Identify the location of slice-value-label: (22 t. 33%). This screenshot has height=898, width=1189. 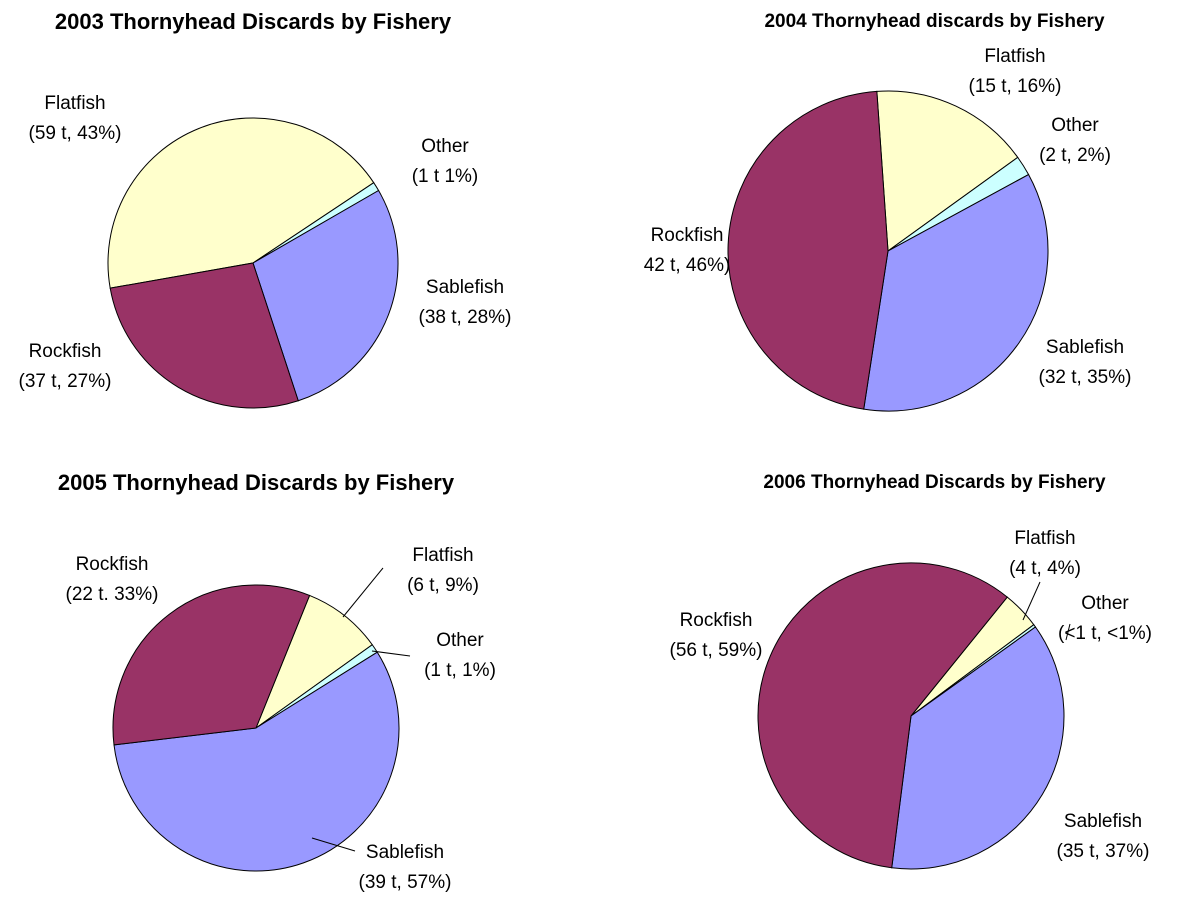
(112, 594).